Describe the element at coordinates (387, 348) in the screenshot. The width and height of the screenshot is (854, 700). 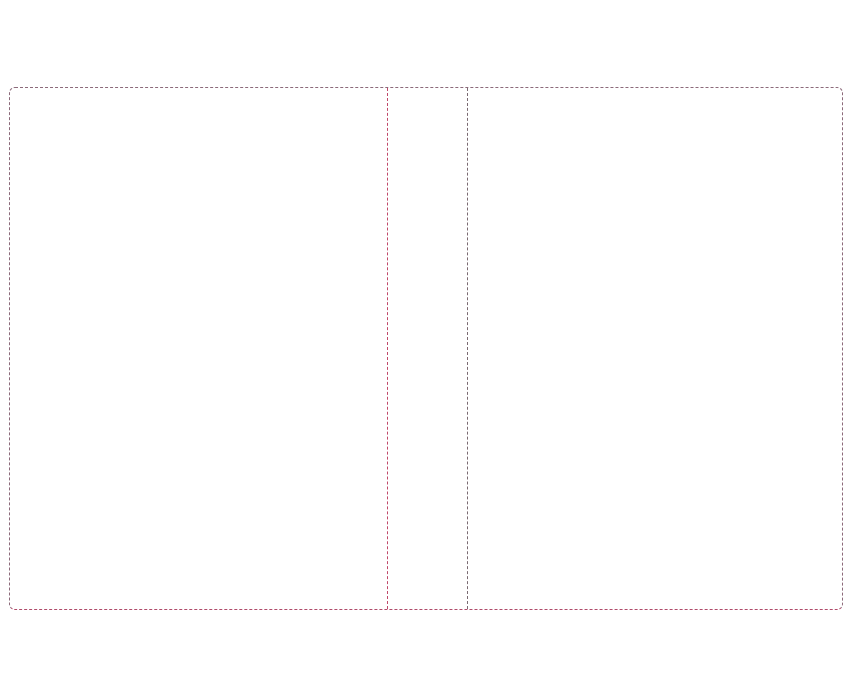
I see `column-divider-left` at that location.